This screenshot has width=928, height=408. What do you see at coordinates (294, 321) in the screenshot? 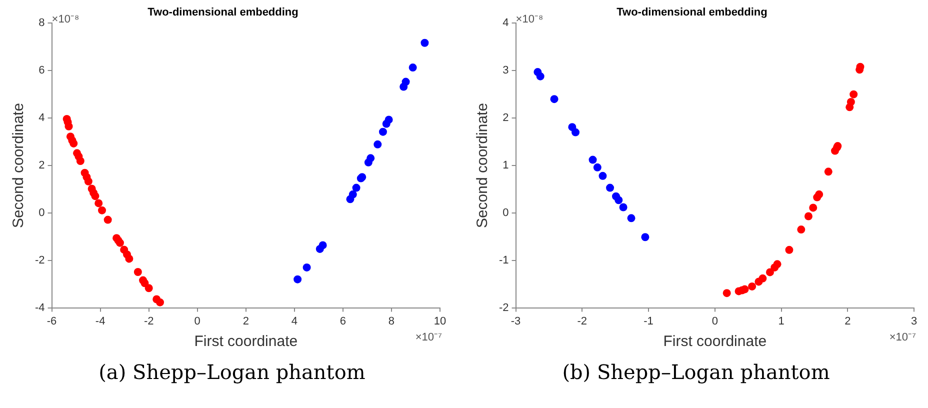
I see `x-tick-label: 4` at bounding box center [294, 321].